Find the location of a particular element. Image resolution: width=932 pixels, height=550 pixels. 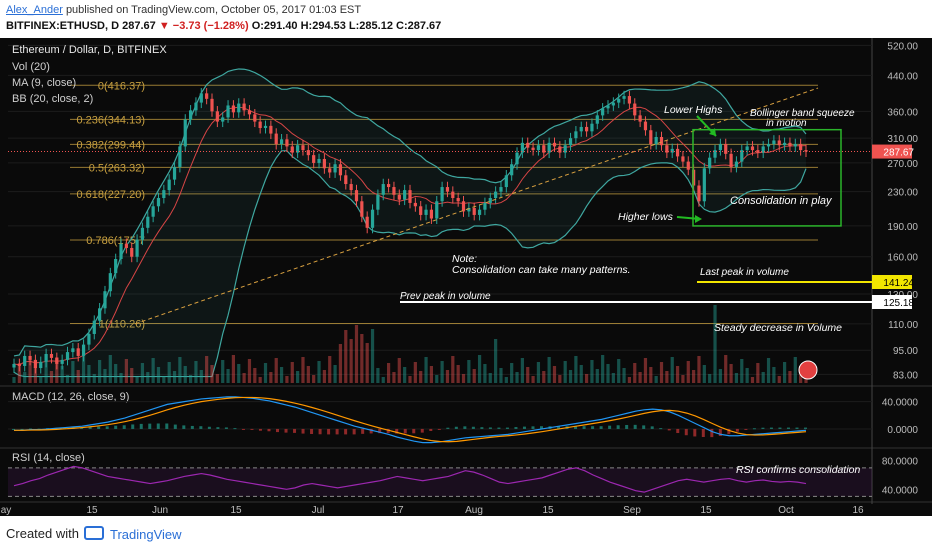

fib-label: 0.382(299.44) is located at coordinates (111, 145).